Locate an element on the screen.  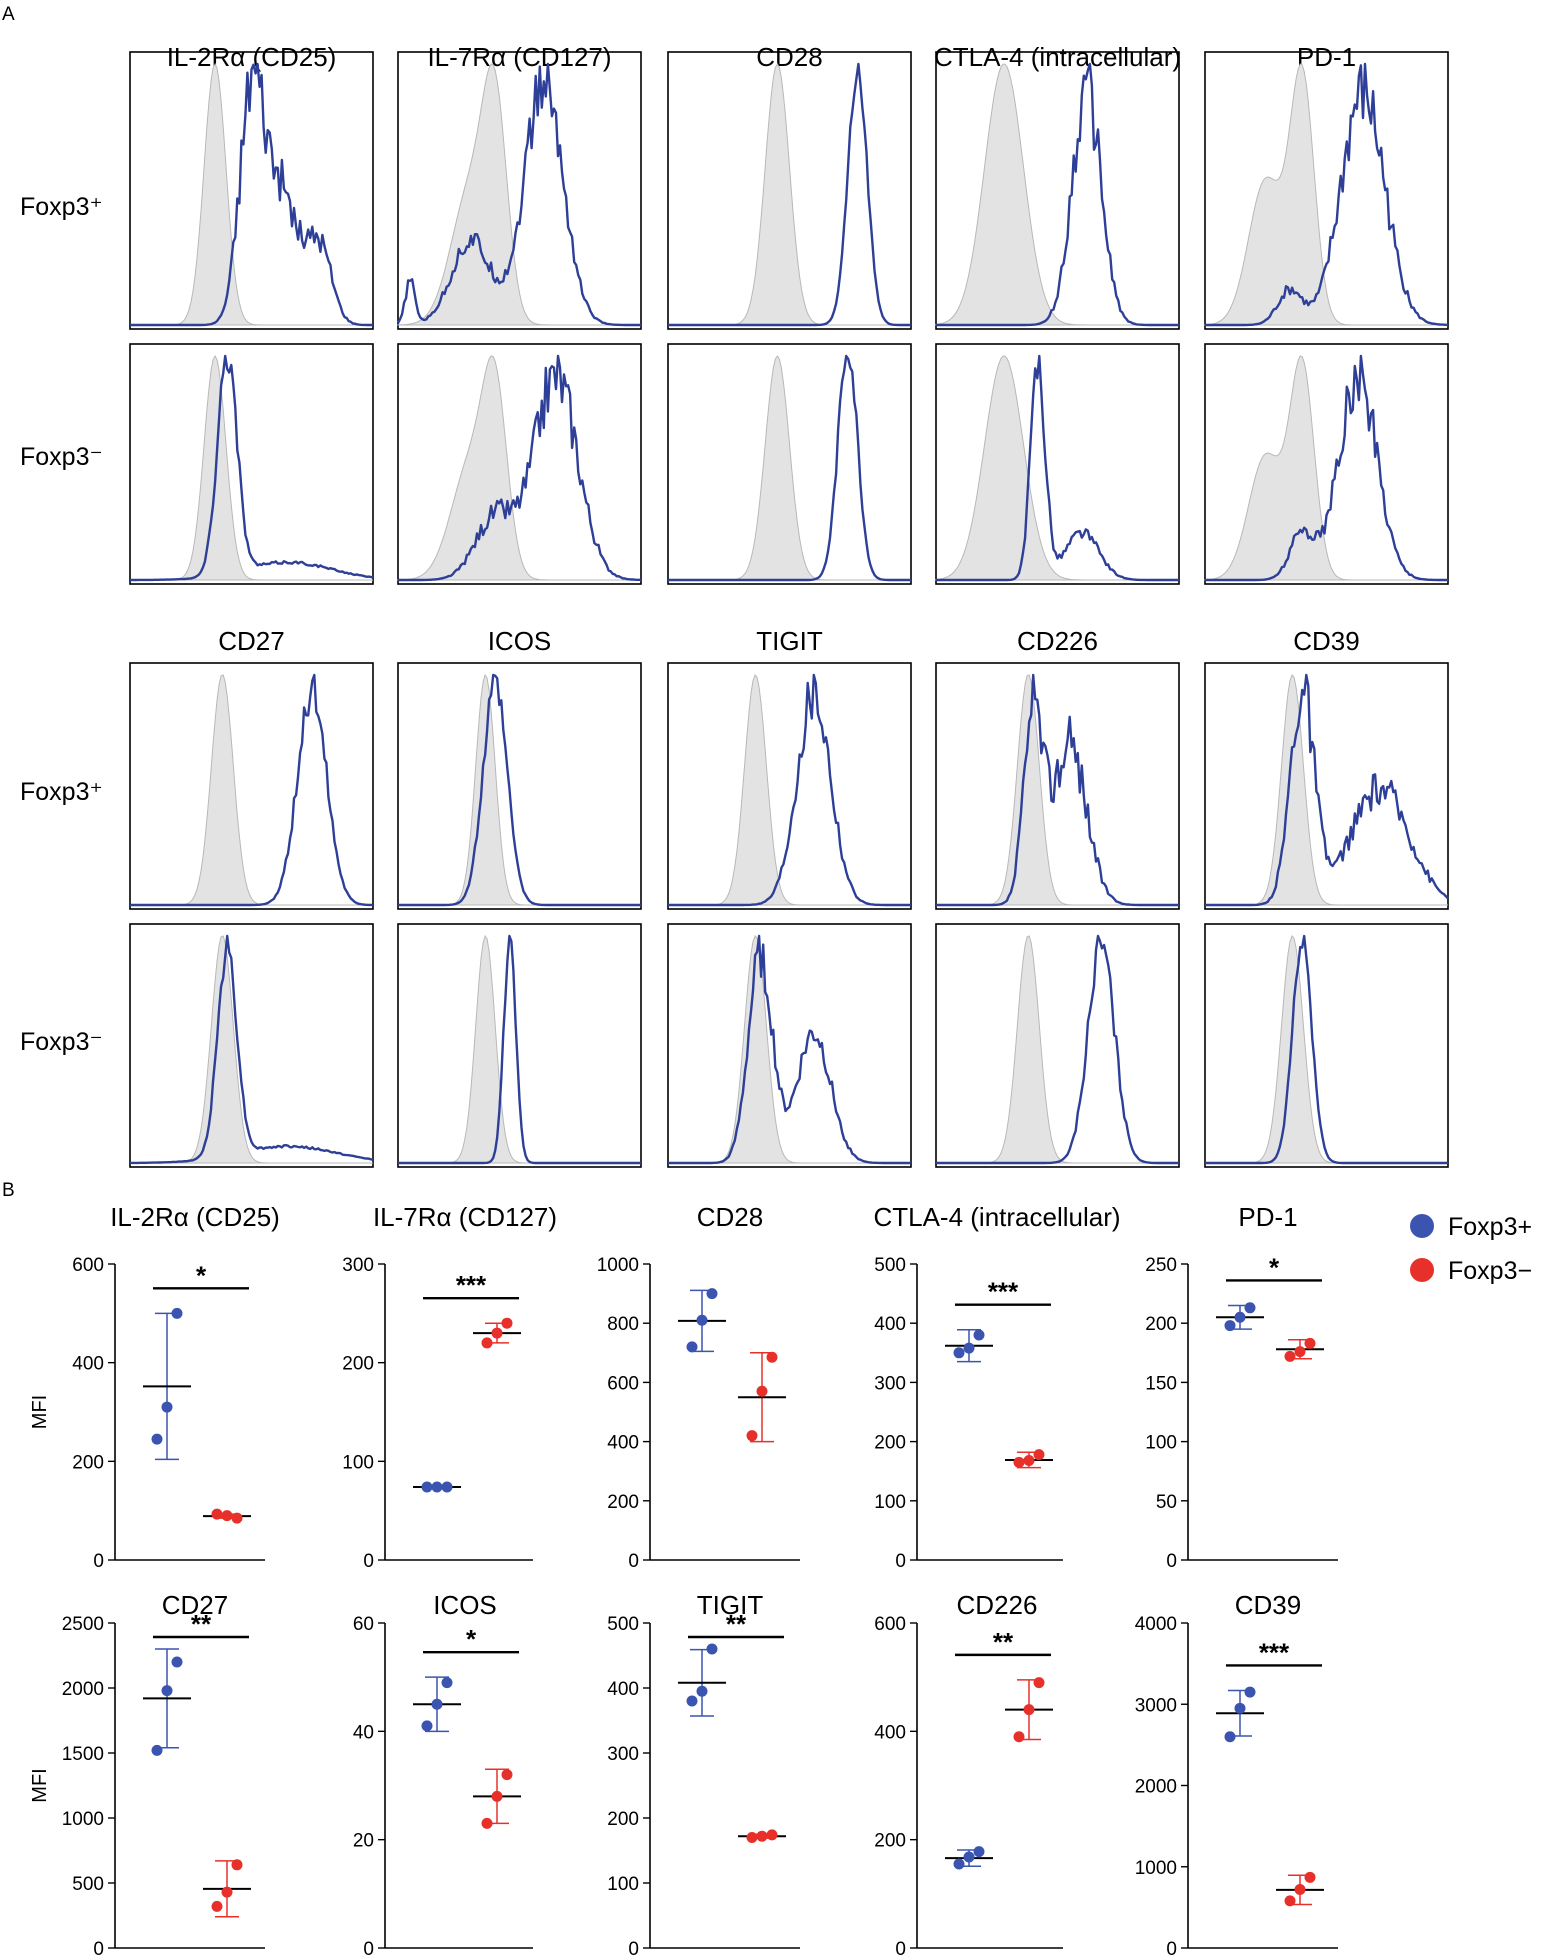
histogram-cd226-pos is located at coordinates (1057, 786).